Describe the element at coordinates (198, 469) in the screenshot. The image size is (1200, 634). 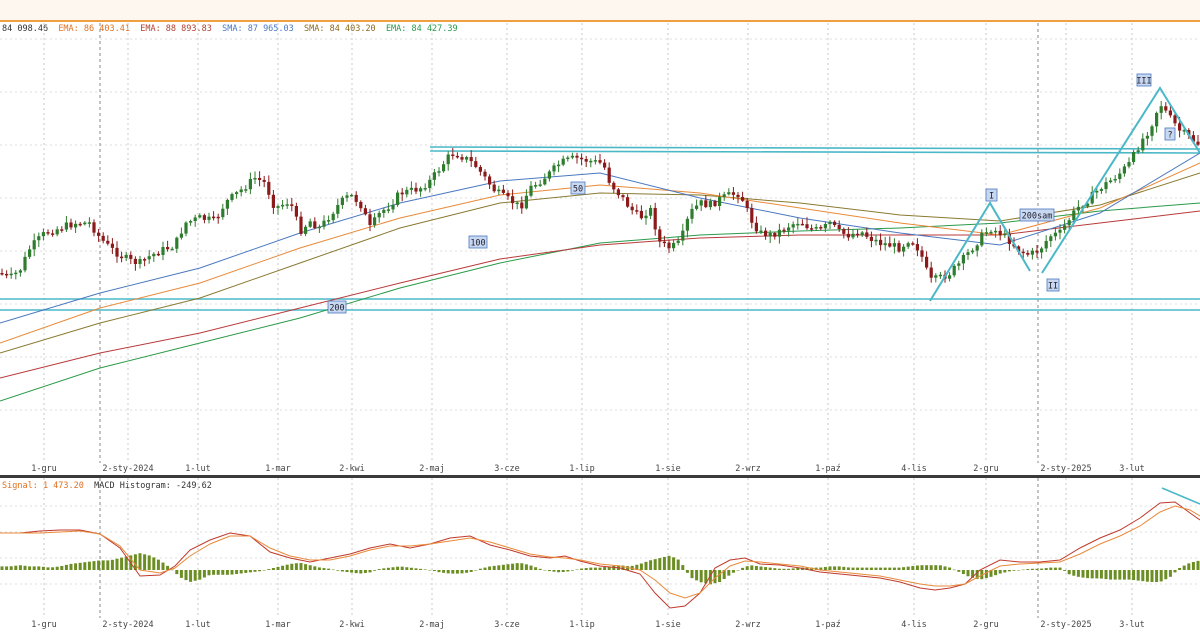
I see `x-label-2: 1-lut` at that location.